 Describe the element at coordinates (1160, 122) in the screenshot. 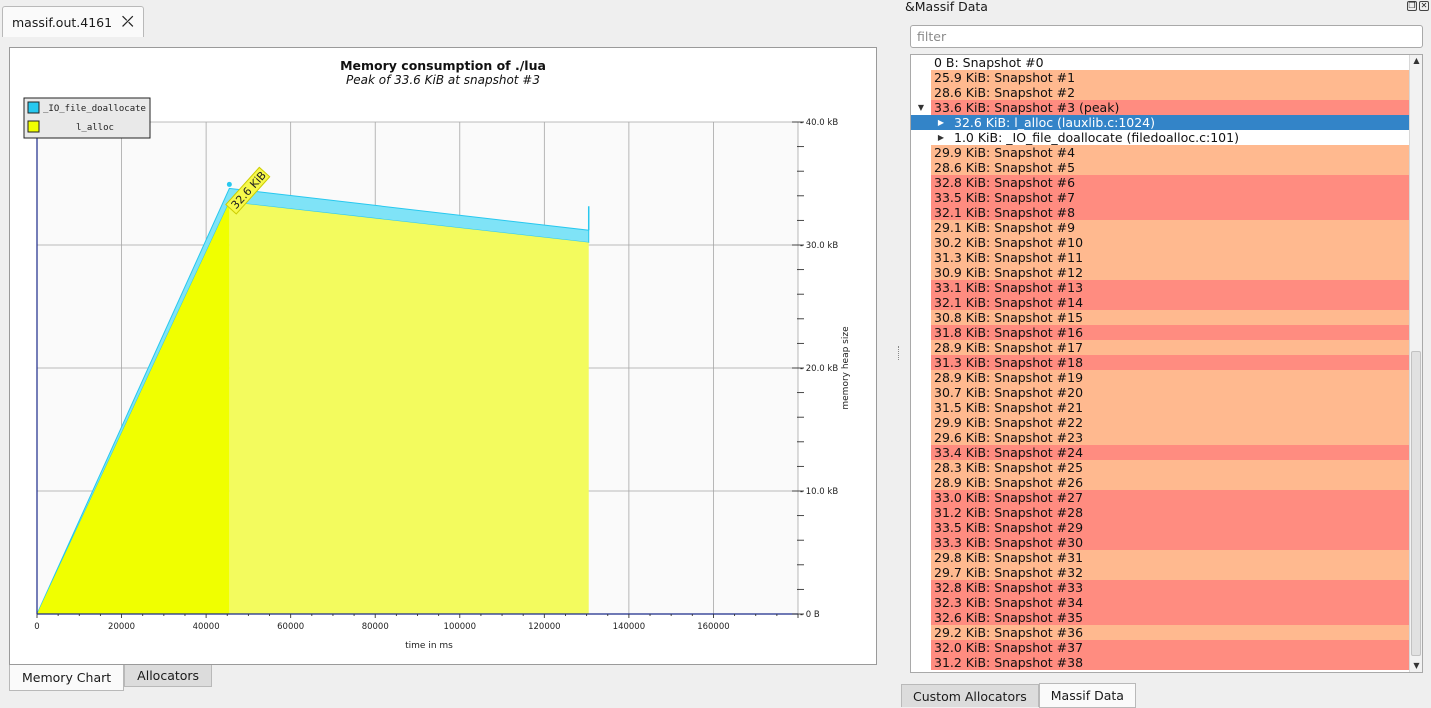

I see `tree-child-row: ▶ 32.6 KiB: l_alloc (lauxlib.c:1024)` at that location.